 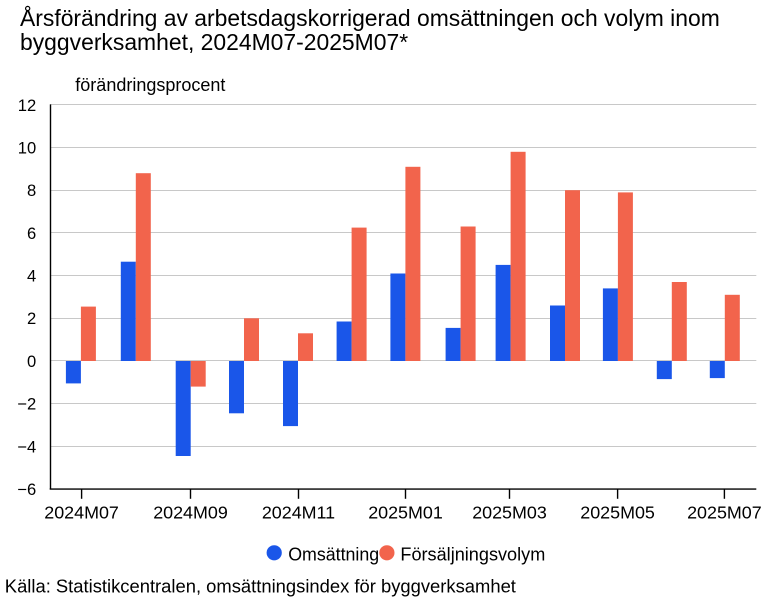 What do you see at coordinates (472, 555) in the screenshot?
I see `svg-text: Försäljningsvolym` at bounding box center [472, 555].